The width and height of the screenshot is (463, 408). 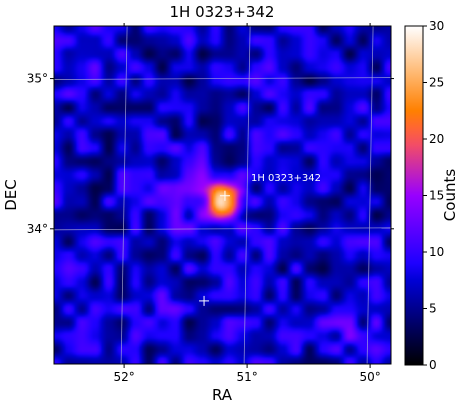 What do you see at coordinates (369, 377) in the screenshot?
I see `x-tick-label: 50°` at bounding box center [369, 377].